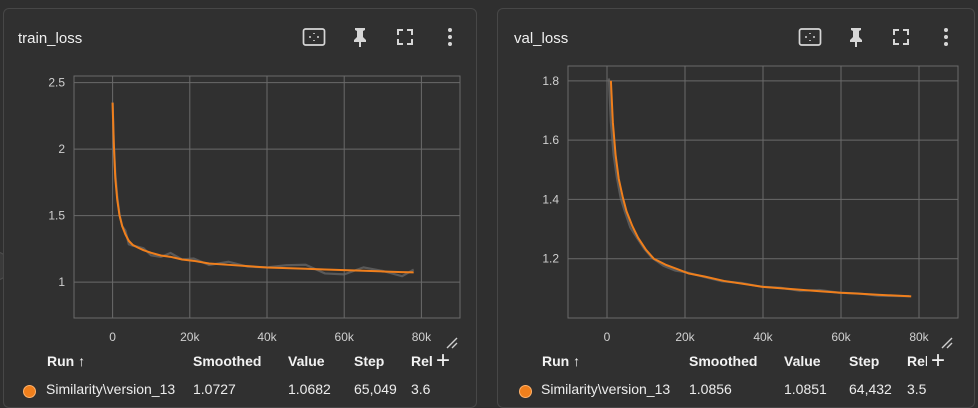 Image resolution: width=978 pixels, height=408 pixels. I want to click on y-tick-label: 1, so click(61, 282).